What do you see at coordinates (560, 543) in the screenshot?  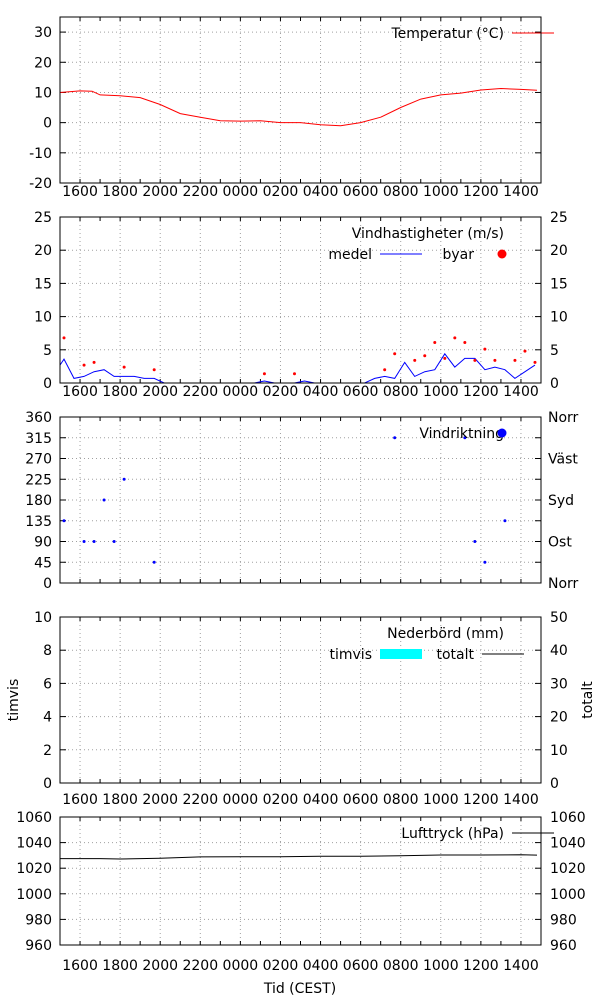 I see `compass-label: Ost` at bounding box center [560, 543].